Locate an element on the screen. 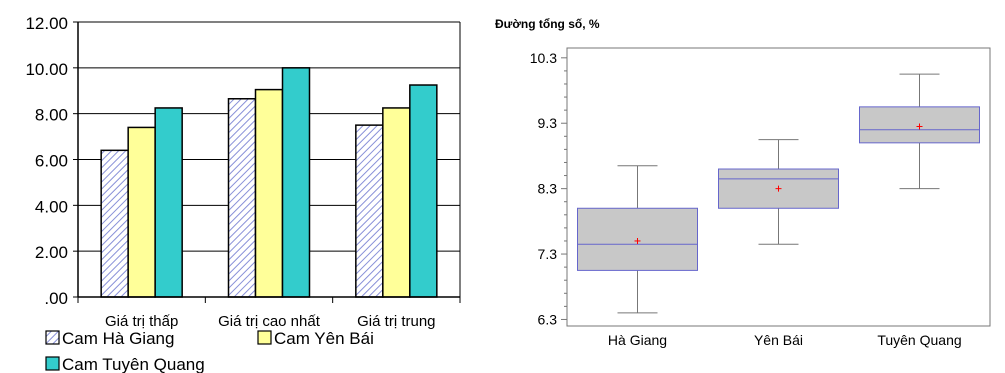 The height and width of the screenshot is (373, 1005). box-x-tick-label: Hà Giang is located at coordinates (637, 340).